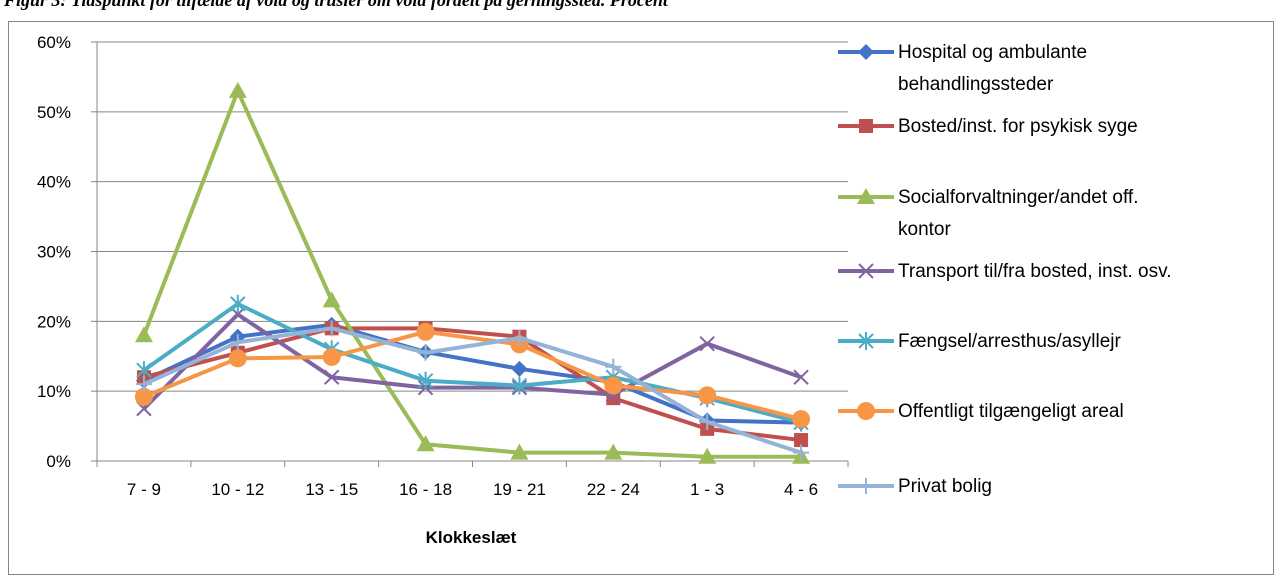  Describe the element at coordinates (471, 537) in the screenshot. I see `x-axis-title: Klokkeslæt` at that location.